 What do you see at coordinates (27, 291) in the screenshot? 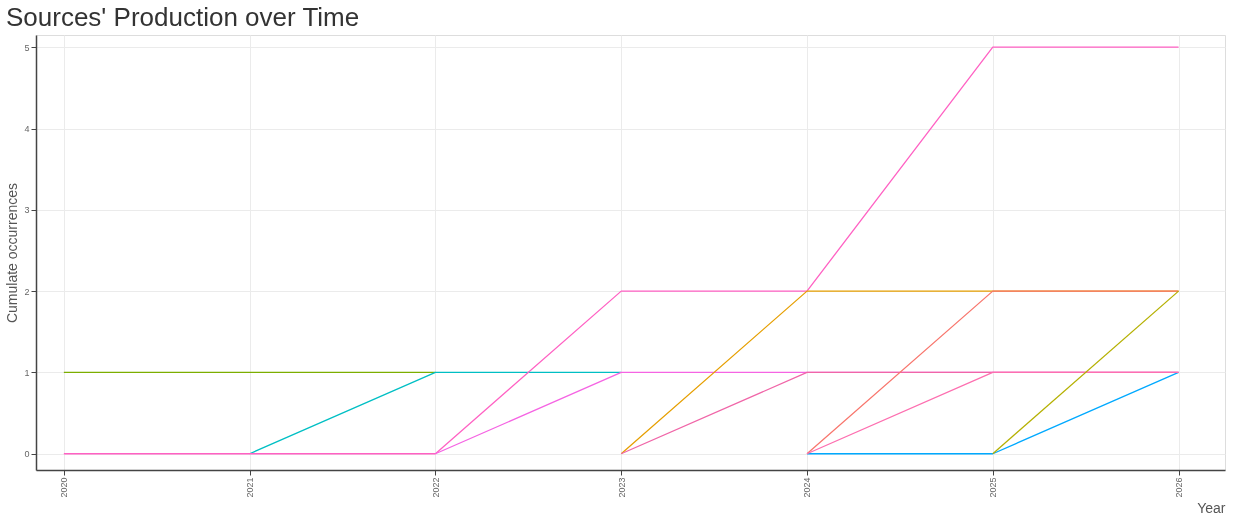
I see `y-tick-label: 2` at bounding box center [27, 291].